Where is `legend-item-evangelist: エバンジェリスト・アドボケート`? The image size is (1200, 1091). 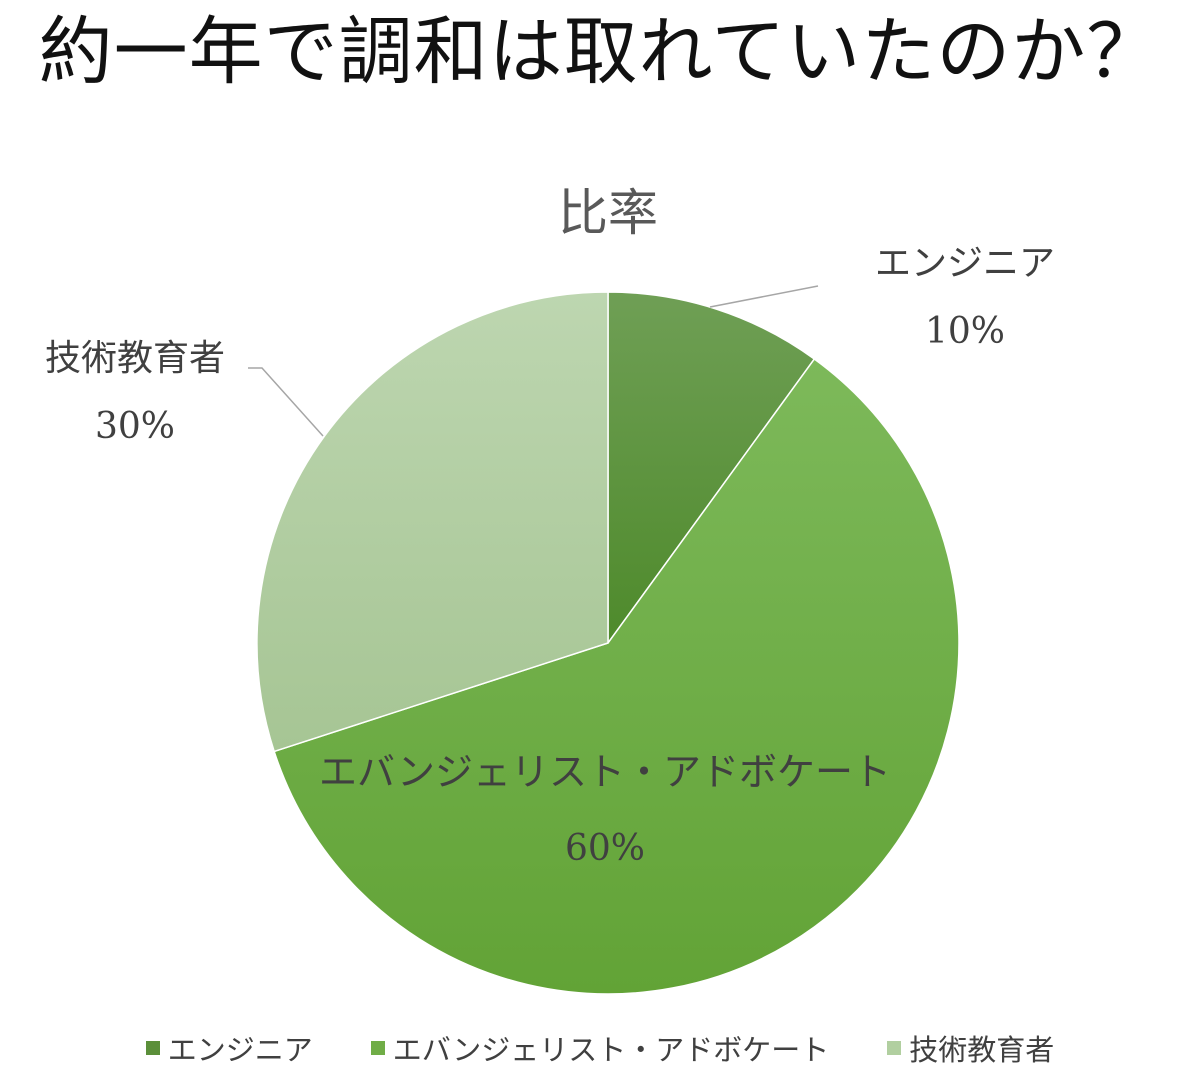
legend-item-evangelist: エバンジェリスト・アドボケート is located at coordinates (600, 1048).